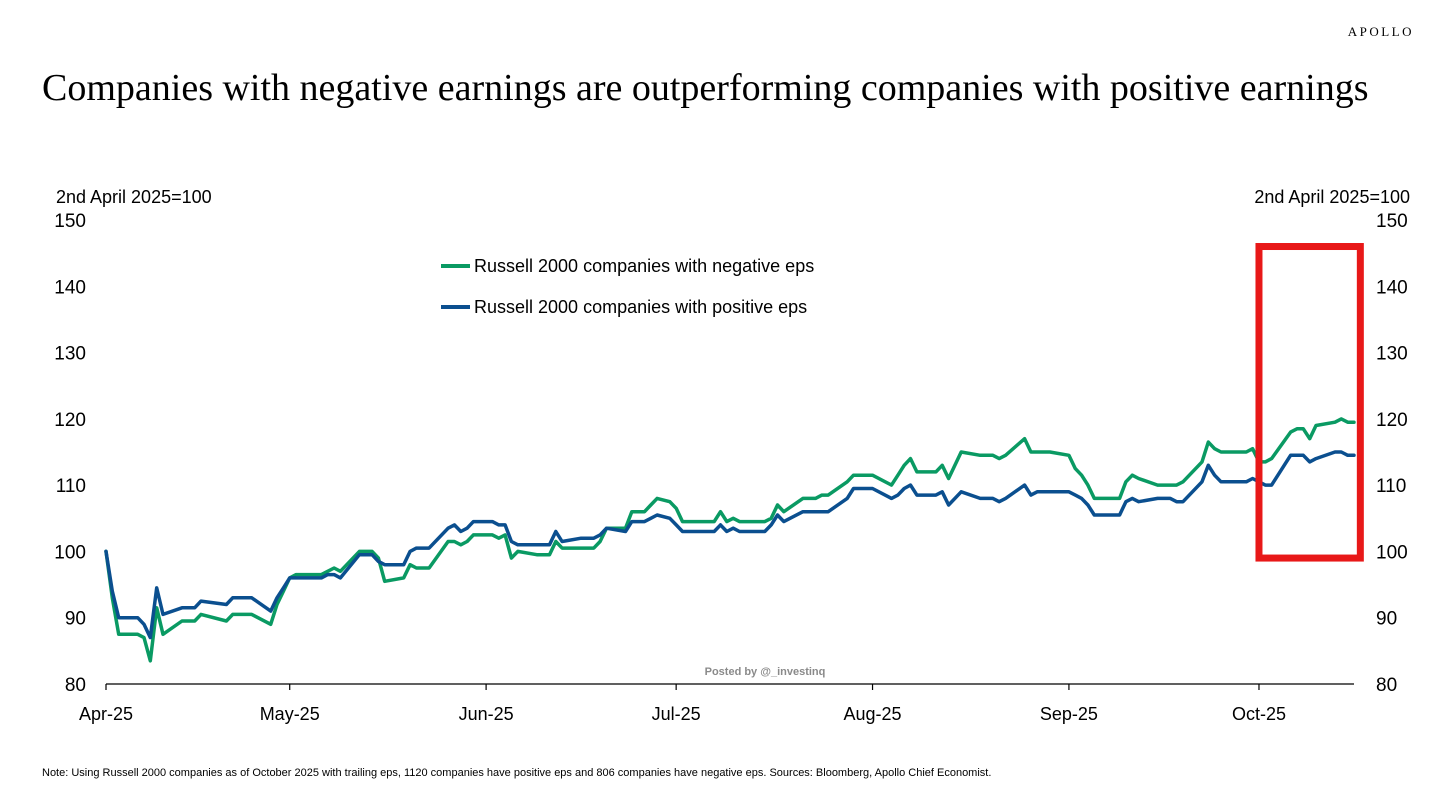 This screenshot has height=785, width=1456. I want to click on legend-label-0: Russell 2000 companies with negative eps, so click(644, 266).